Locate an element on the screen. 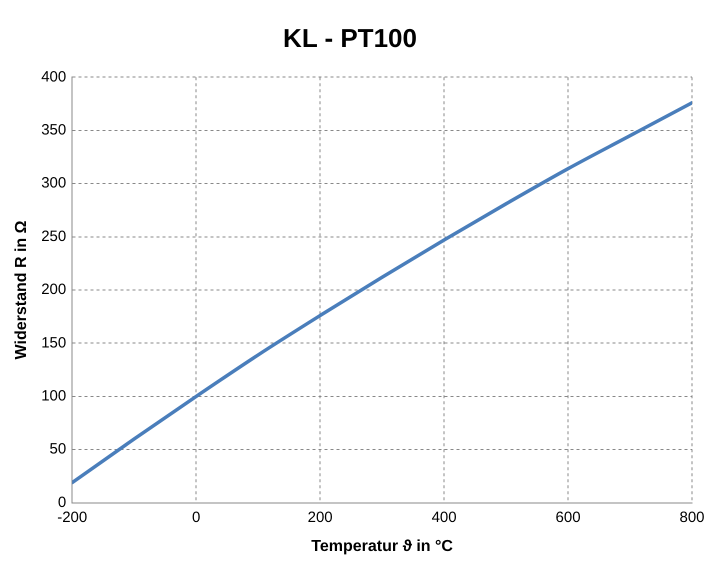  x-tick-label: 600 is located at coordinates (568, 517).